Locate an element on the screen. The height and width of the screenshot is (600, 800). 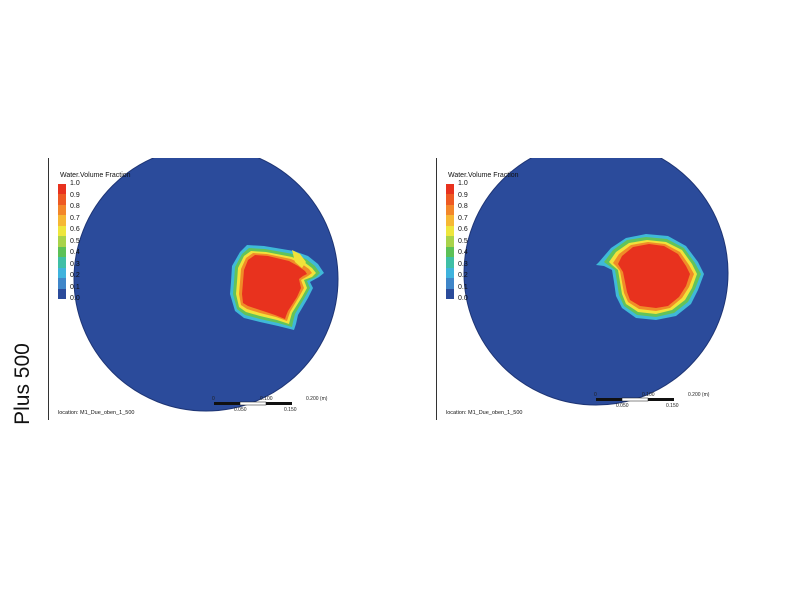
hotspot-yellow is located at coordinates (299, 259).